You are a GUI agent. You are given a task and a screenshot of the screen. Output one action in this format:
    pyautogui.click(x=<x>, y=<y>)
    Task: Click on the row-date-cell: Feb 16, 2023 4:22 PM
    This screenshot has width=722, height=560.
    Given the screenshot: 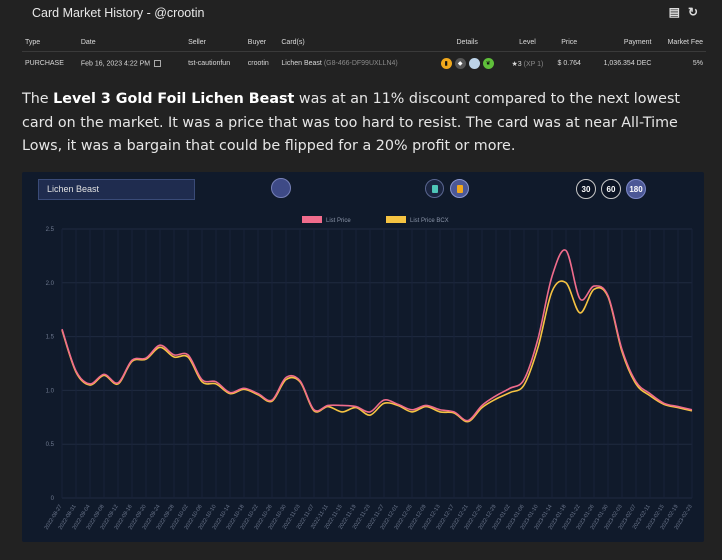 What is the action you would take?
    pyautogui.click(x=131, y=64)
    